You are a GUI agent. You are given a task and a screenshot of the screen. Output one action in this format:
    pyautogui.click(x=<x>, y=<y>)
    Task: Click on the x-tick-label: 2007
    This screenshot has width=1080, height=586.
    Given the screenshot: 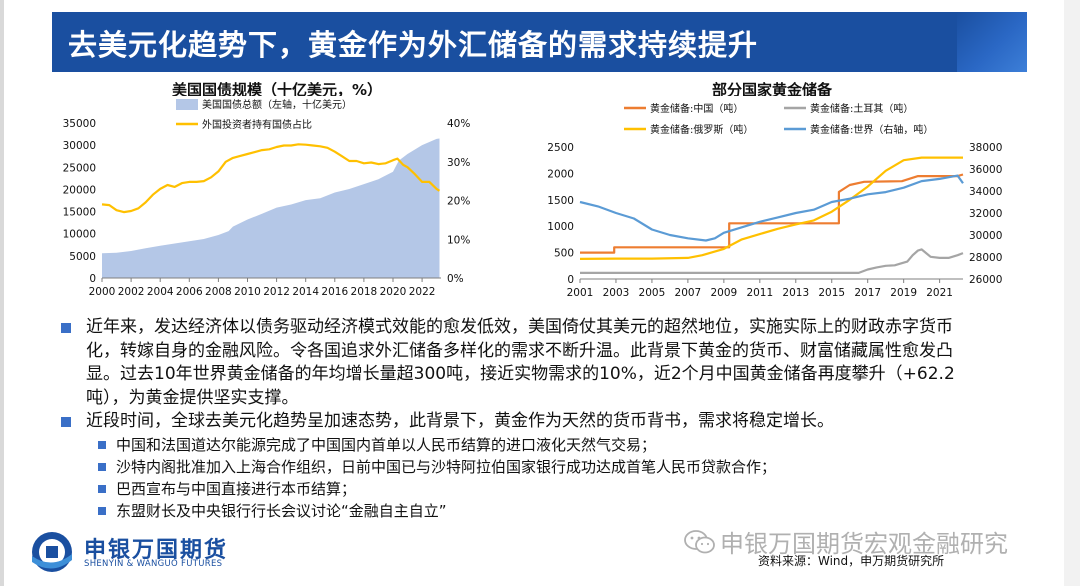 What is the action you would take?
    pyautogui.click(x=688, y=293)
    